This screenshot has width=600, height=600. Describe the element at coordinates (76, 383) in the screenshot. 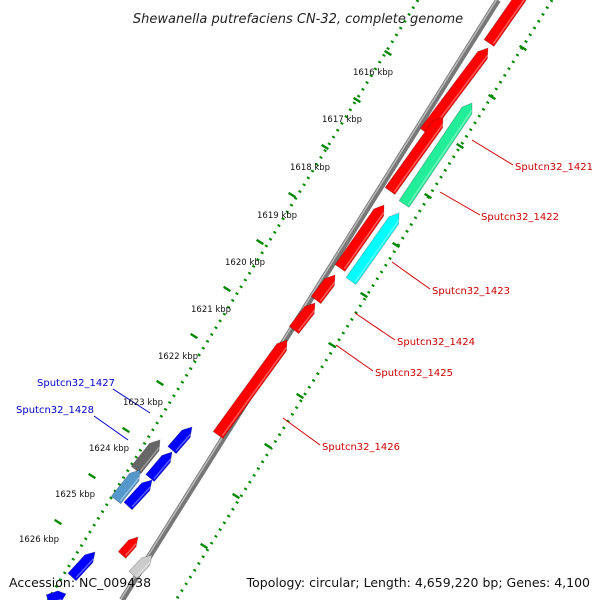

I see `gene-label-sputcn32-1427: Sputcn32_1427` at that location.